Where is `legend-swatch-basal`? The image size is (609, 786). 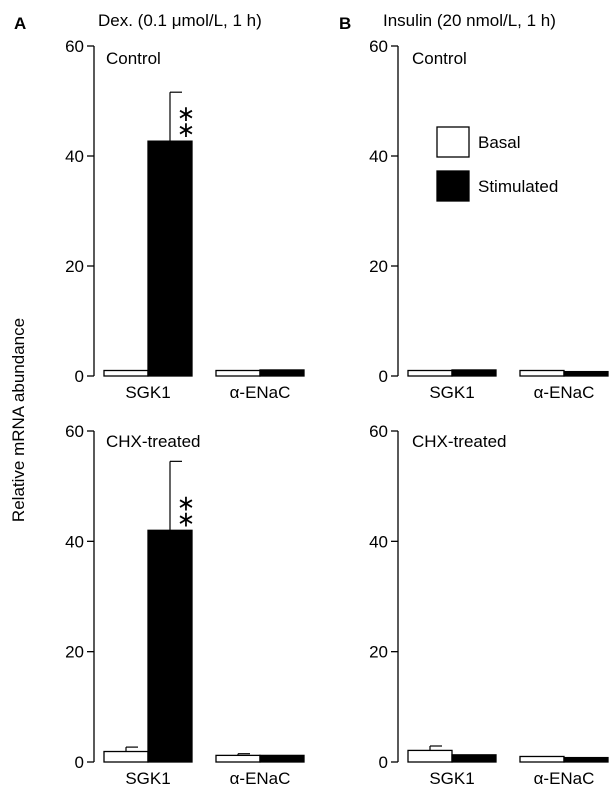
legend-swatch-basal is located at coordinates (453, 142).